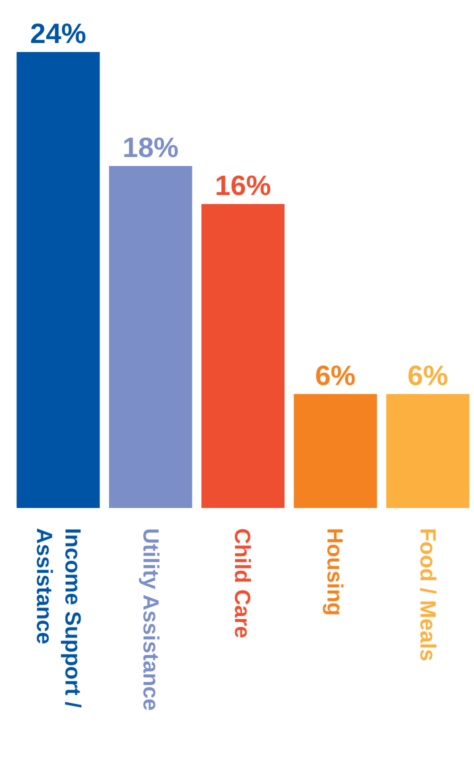 The image size is (474, 758). What do you see at coordinates (428, 595) in the screenshot?
I see `x-tick-label: Food / Meals` at bounding box center [428, 595].